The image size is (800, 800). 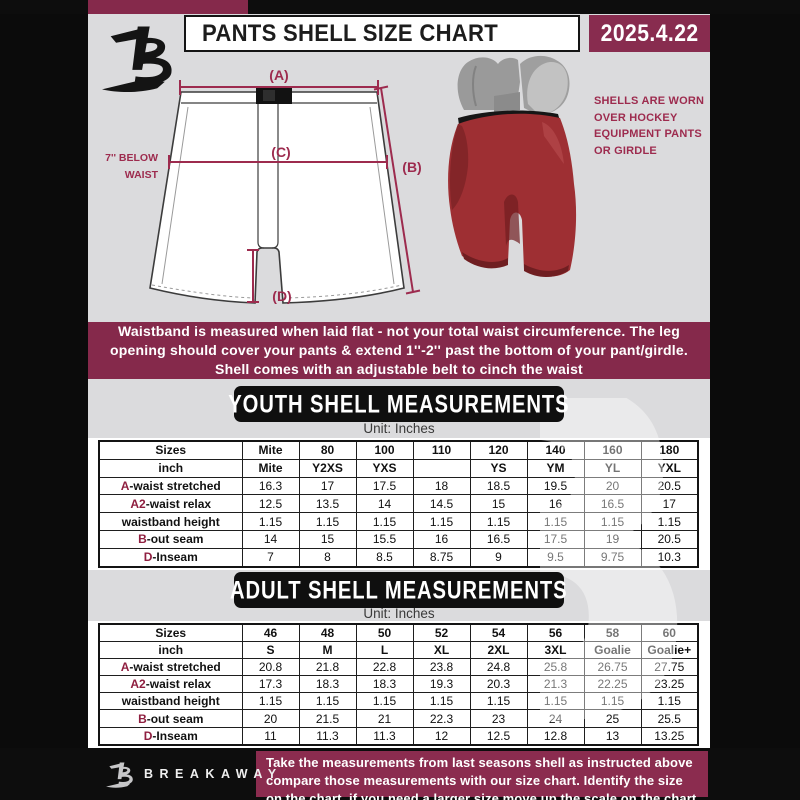 What do you see at coordinates (669, 736) in the screenshot?
I see `size-cell: 13.25` at bounding box center [669, 736].